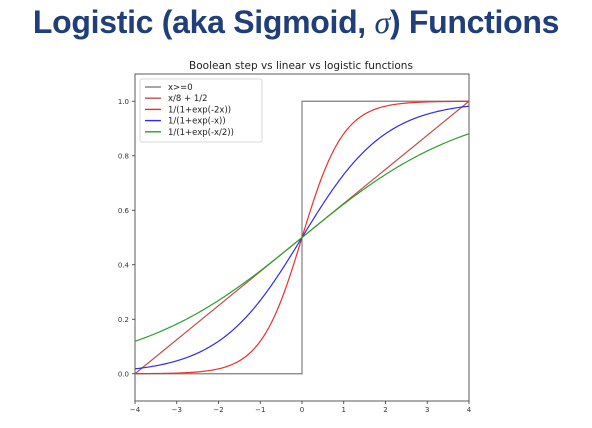 This screenshot has width=592, height=428. What do you see at coordinates (188, 99) in the screenshot?
I see `legend-label: x/8 + 1/2` at bounding box center [188, 99].